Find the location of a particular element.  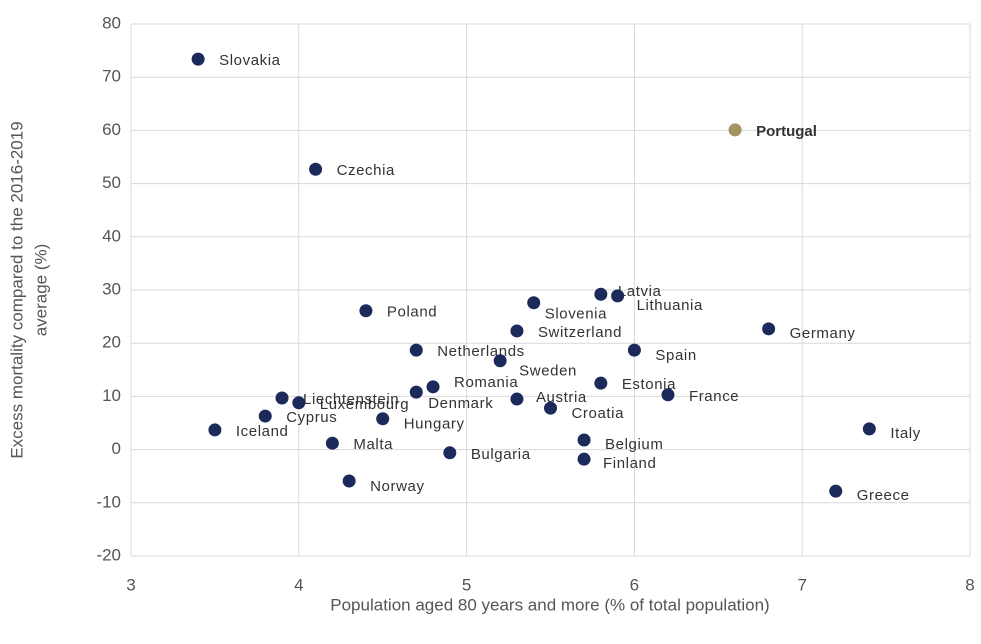

x-tick-label: 7 is located at coordinates (801, 584).